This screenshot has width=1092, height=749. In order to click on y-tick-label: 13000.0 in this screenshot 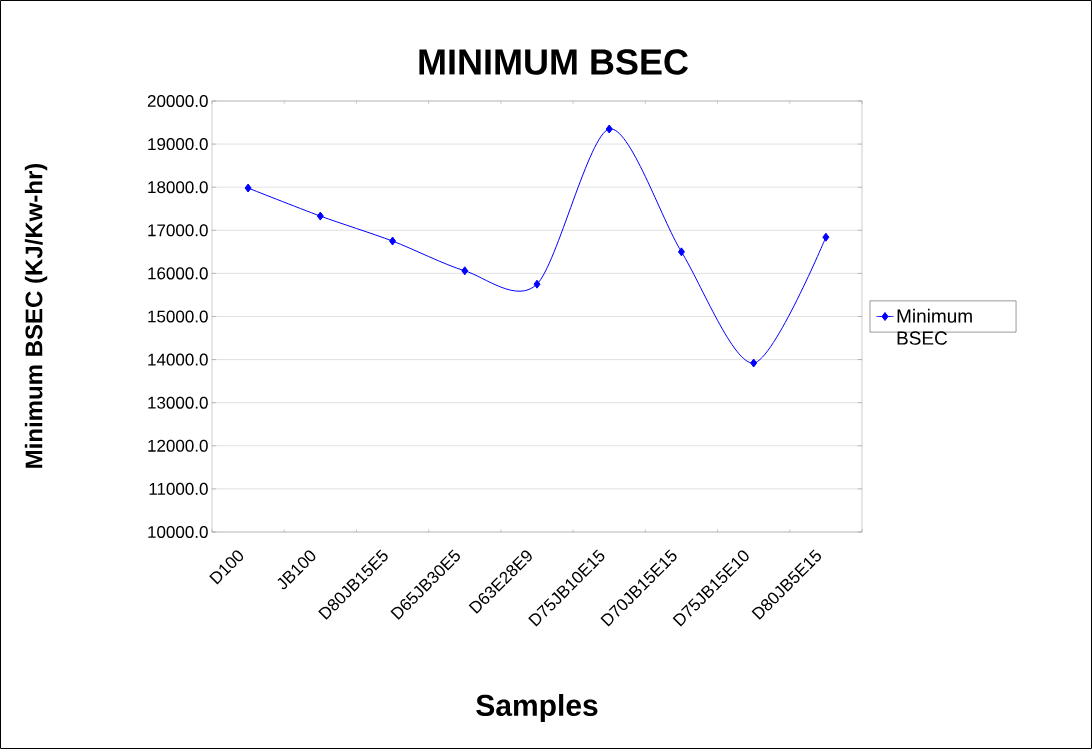, I will do `click(178, 402)`.